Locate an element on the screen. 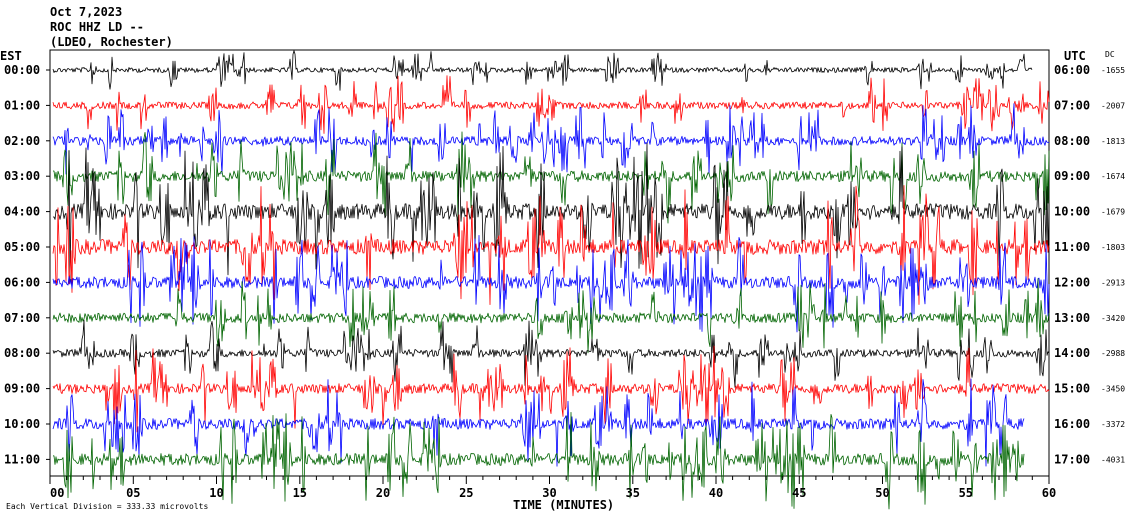 The height and width of the screenshot is (519, 1130). x-tick-label: 00 is located at coordinates (57, 493).